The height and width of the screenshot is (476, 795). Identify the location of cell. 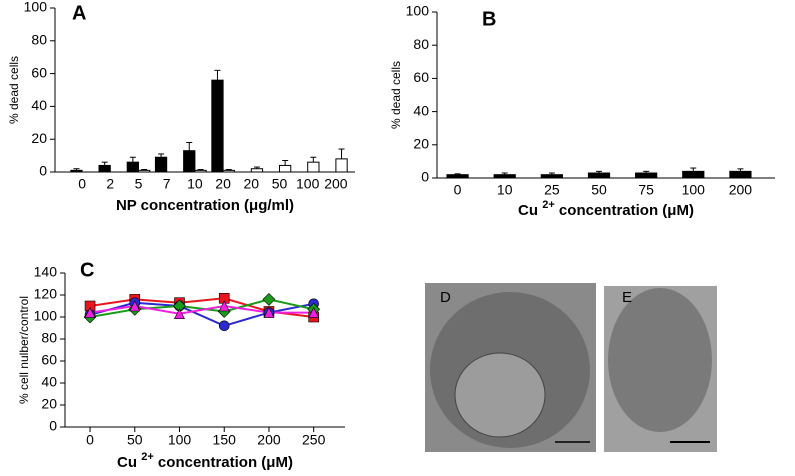
(660, 360).